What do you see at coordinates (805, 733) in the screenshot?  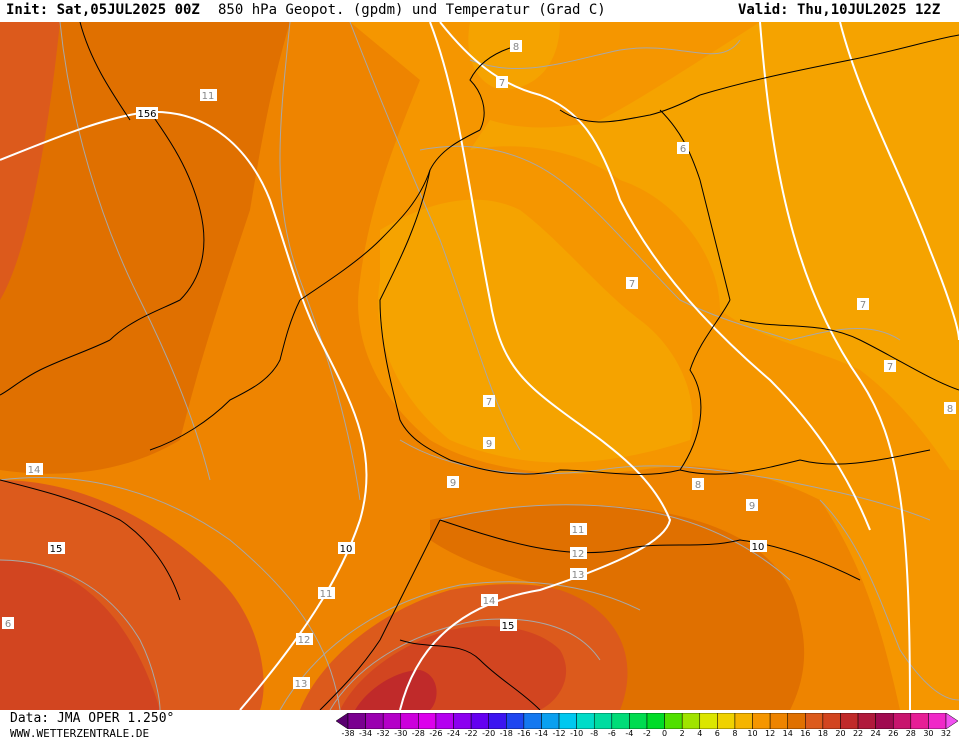 I see `scale-tick-label: 16` at bounding box center [805, 733].